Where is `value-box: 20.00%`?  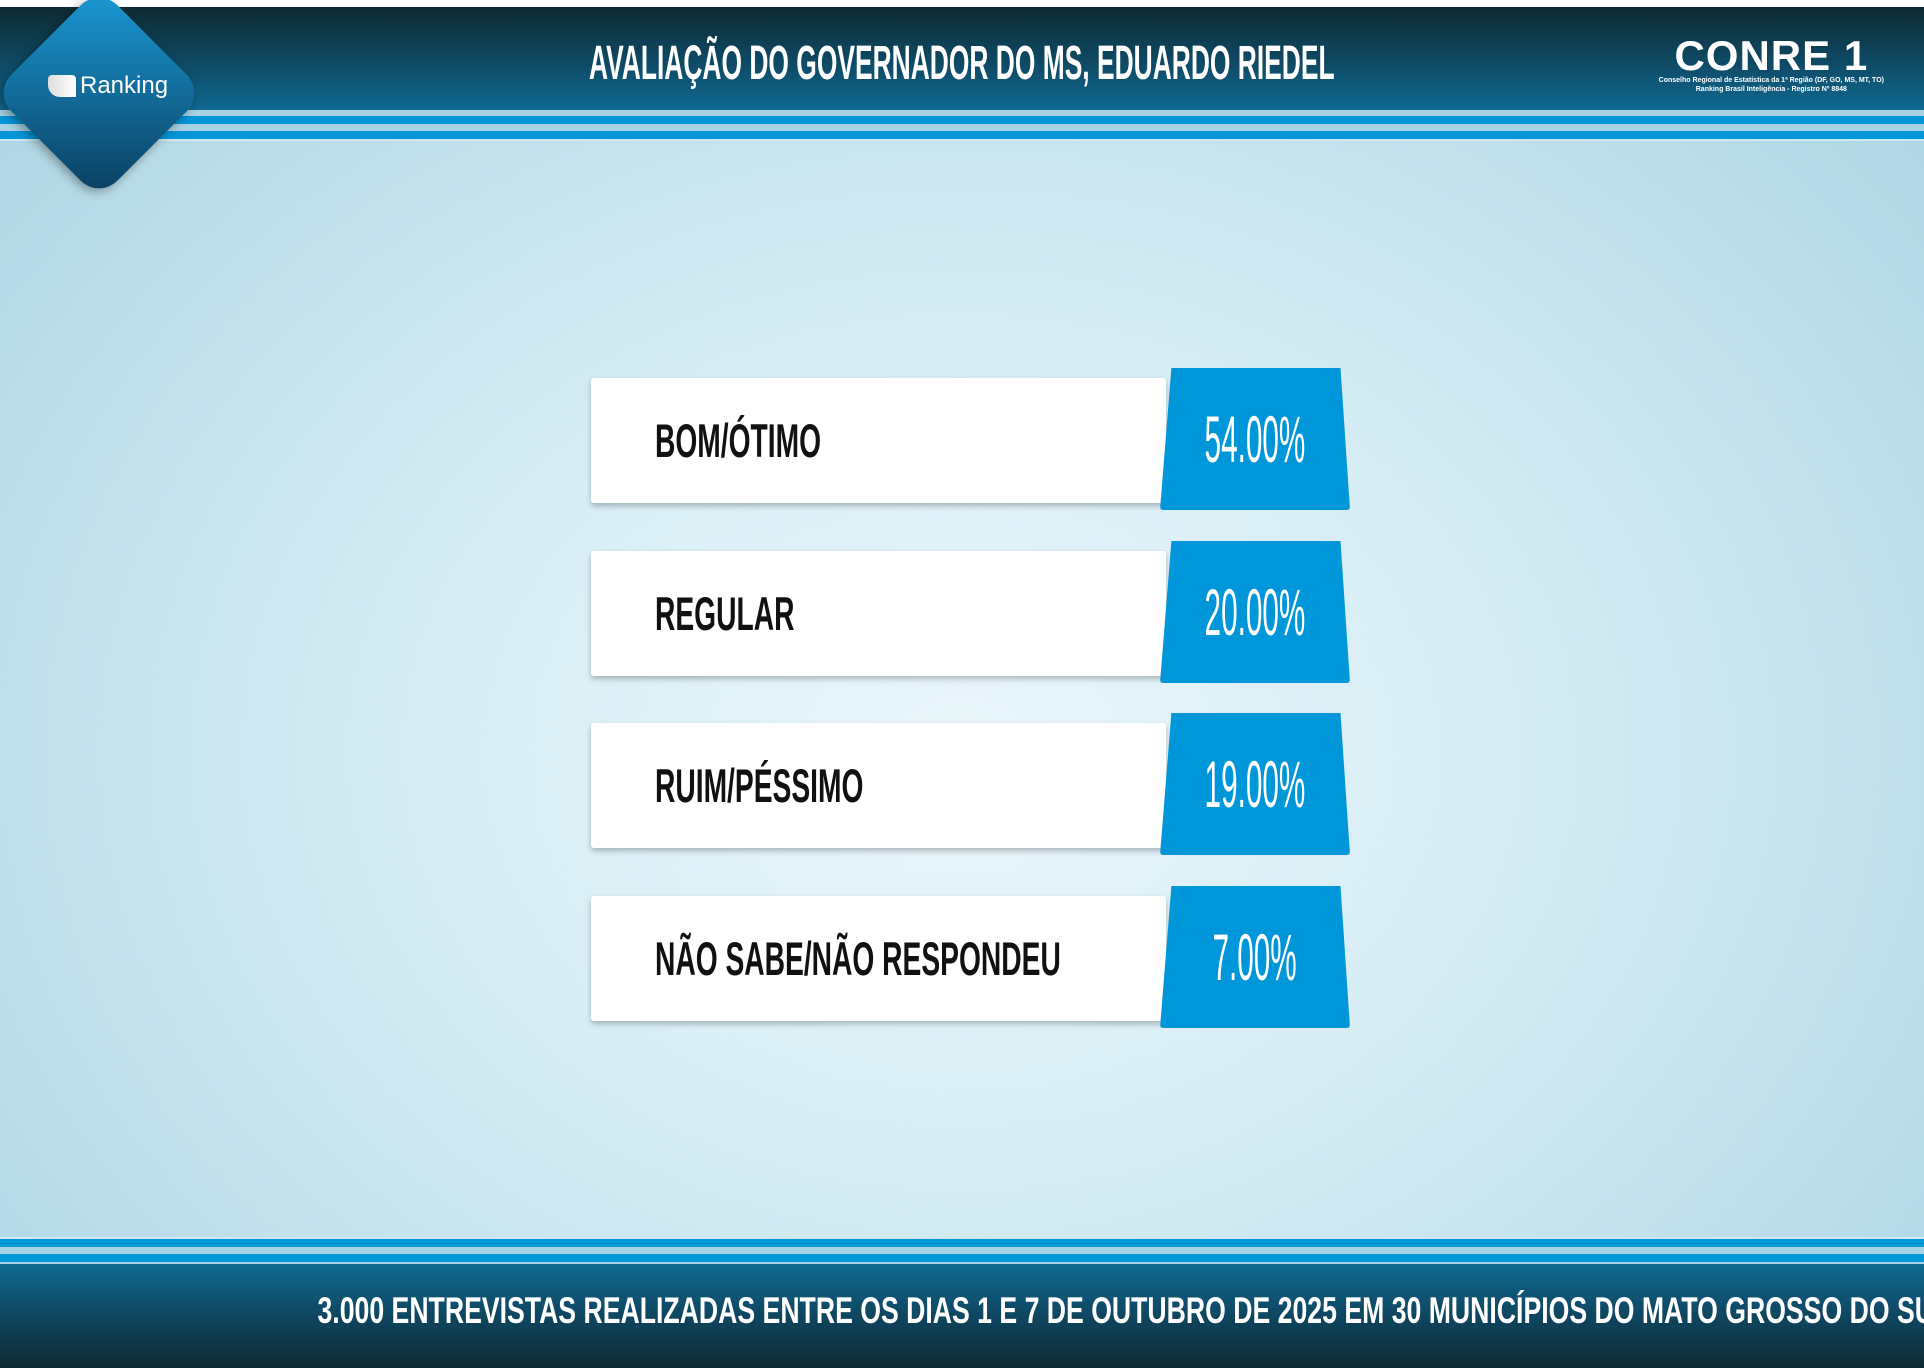 value-box: 20.00% is located at coordinates (1255, 612).